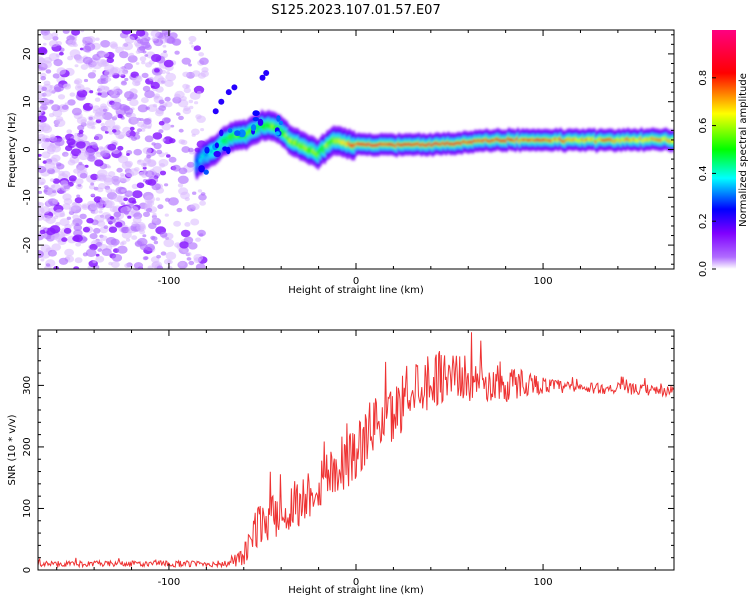 The width and height of the screenshot is (750, 600). Describe the element at coordinates (27, 446) in the screenshot. I see `y-tick-label: 200` at that location.